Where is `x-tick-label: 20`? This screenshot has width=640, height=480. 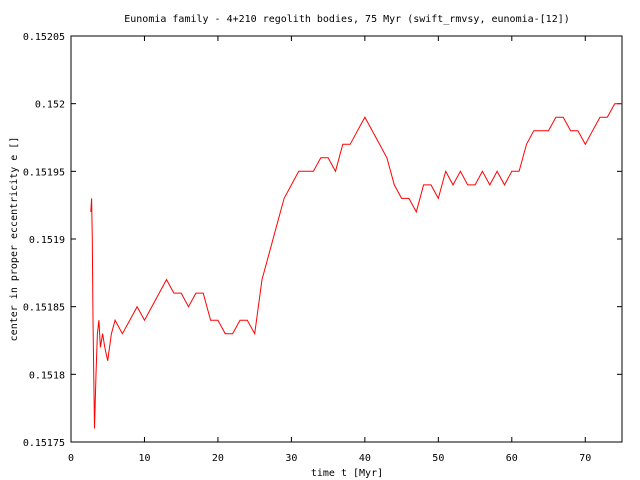 x-tick-label: 20 is located at coordinates (218, 458).